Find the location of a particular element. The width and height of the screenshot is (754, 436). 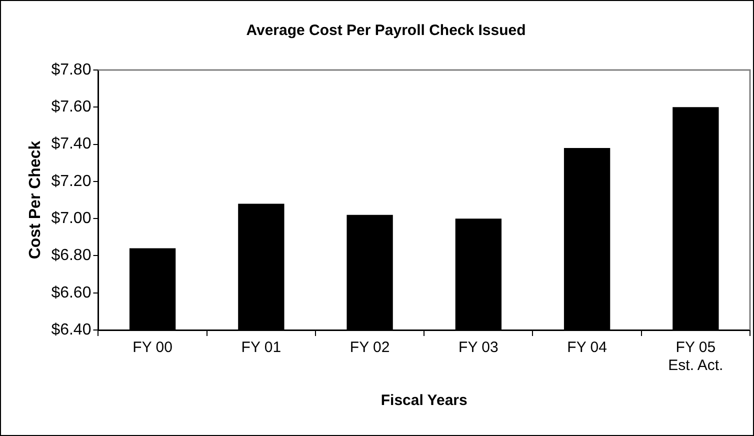

x-tick-label: FY 05 Est. Act. is located at coordinates (696, 356).